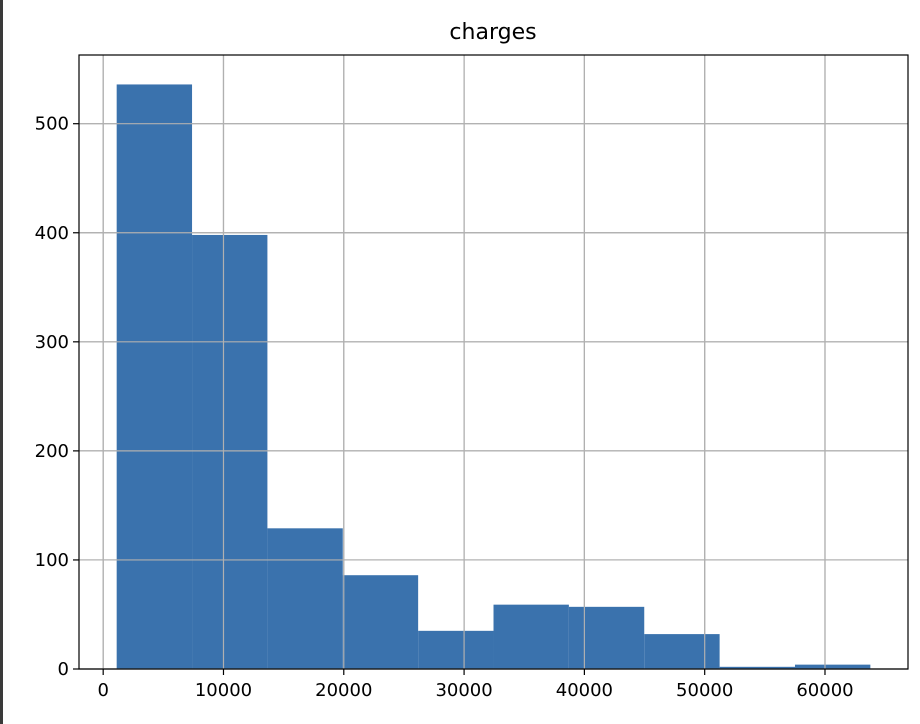 The width and height of the screenshot is (920, 724). What do you see at coordinates (52, 124) in the screenshot?
I see `y-tick-label: 500` at bounding box center [52, 124].